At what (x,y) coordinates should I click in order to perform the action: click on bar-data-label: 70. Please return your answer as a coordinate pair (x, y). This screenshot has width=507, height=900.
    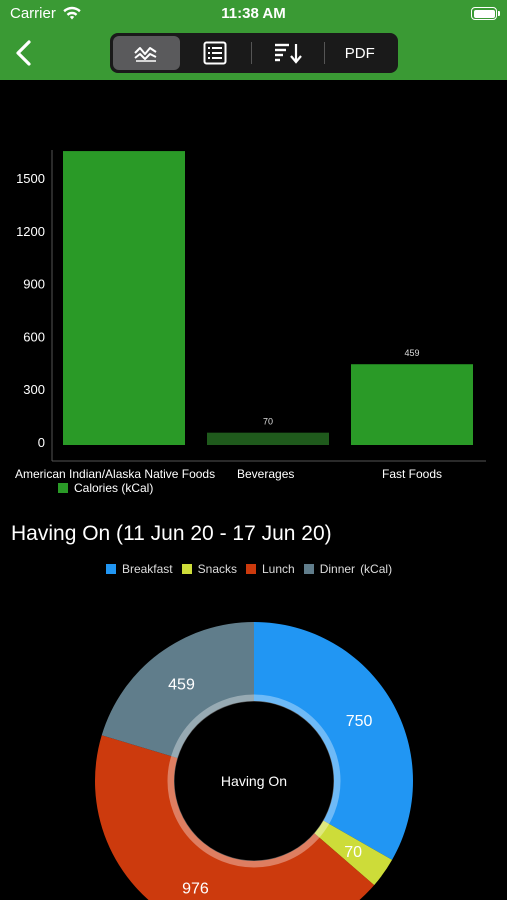
    Looking at the image, I should click on (268, 422).